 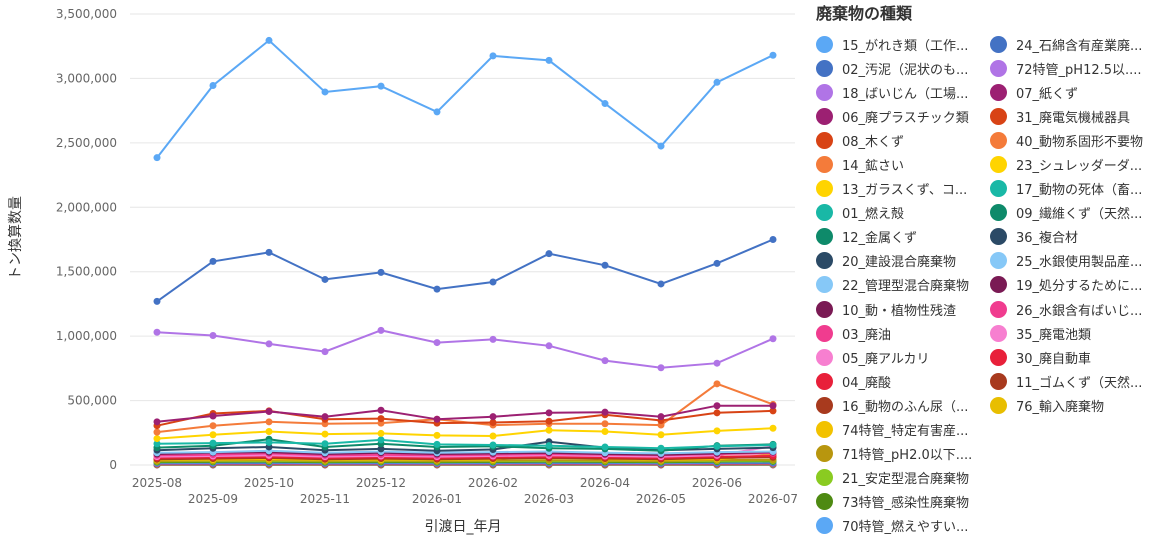 What do you see at coordinates (894, 285) in the screenshot?
I see `legend-item: 22_管理型混合廃棄物` at bounding box center [894, 285].